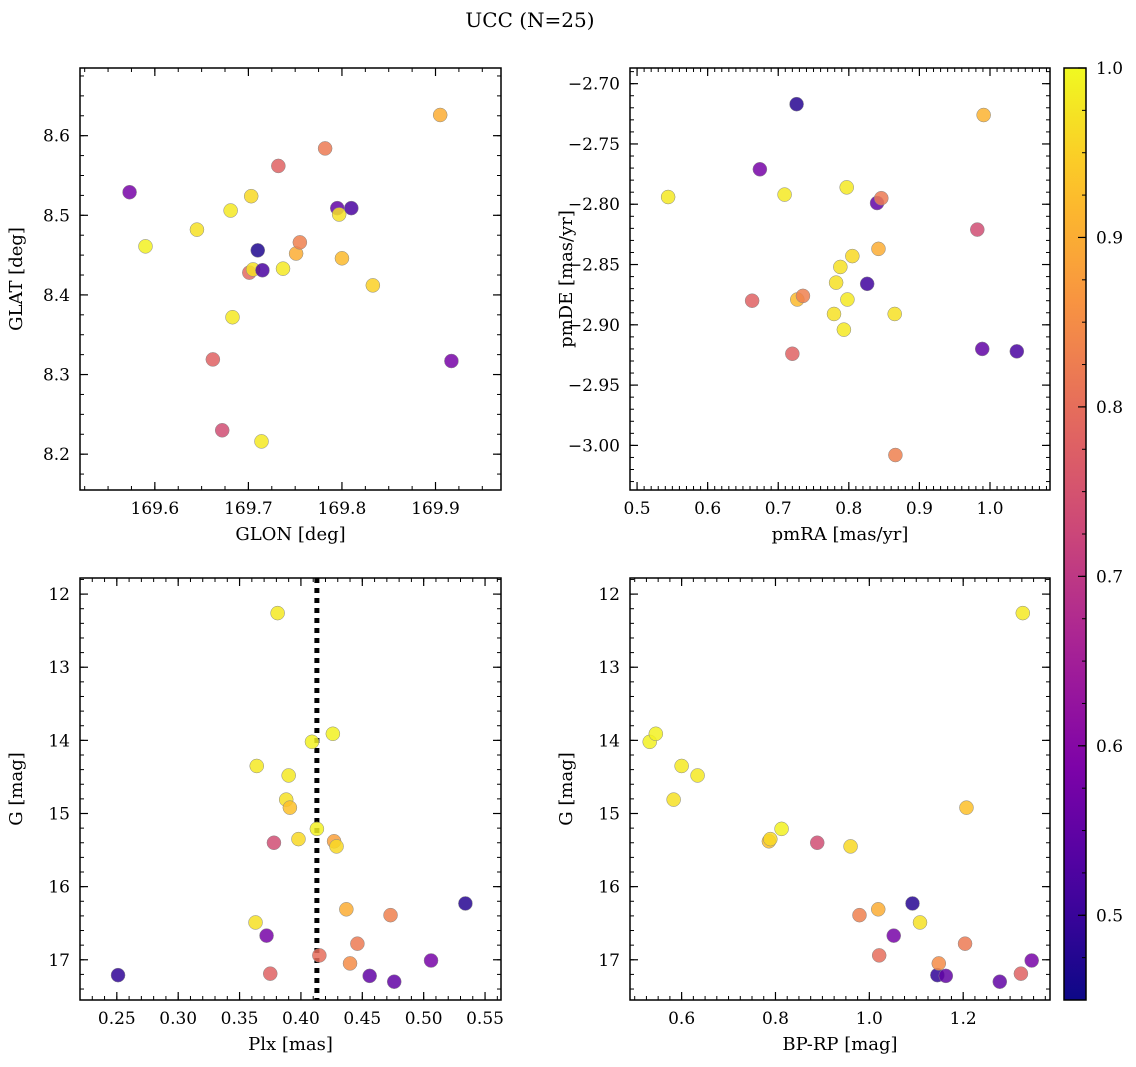 The height and width of the screenshot is (1067, 1136). Describe the element at coordinates (435, 509) in the screenshot. I see `x-tick-label: 169.9` at that location.